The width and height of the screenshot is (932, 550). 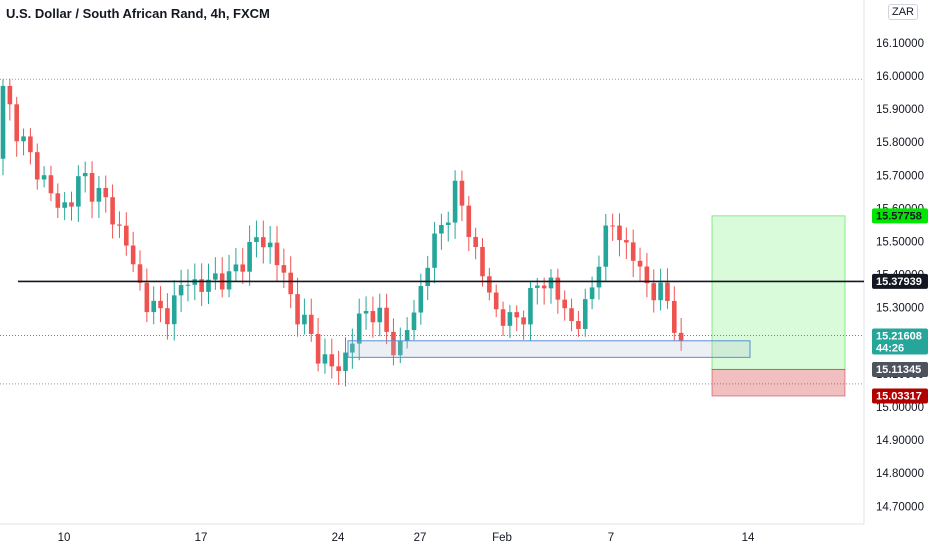 I want to click on stop-zone, so click(x=778, y=382).